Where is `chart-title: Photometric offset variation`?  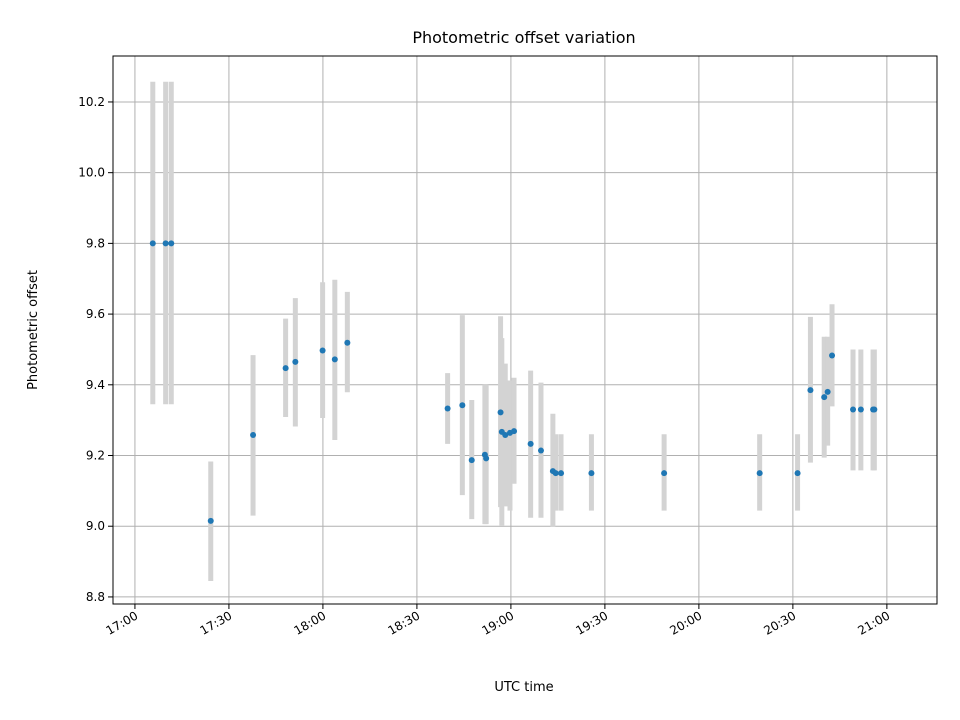
chart-title: Photometric offset variation is located at coordinates (523, 37).